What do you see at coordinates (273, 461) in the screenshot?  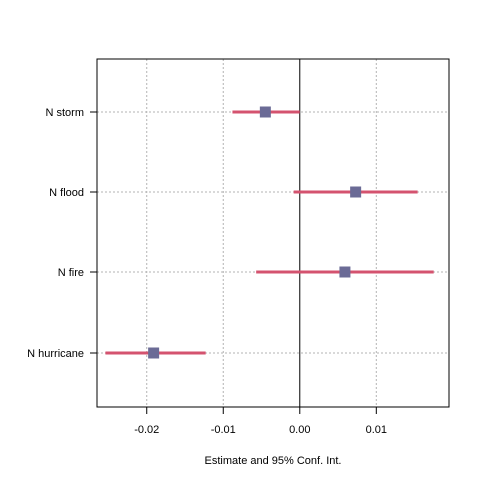 I see `x-axis-title: Estimate and 95% Conf. Int.` at bounding box center [273, 461].